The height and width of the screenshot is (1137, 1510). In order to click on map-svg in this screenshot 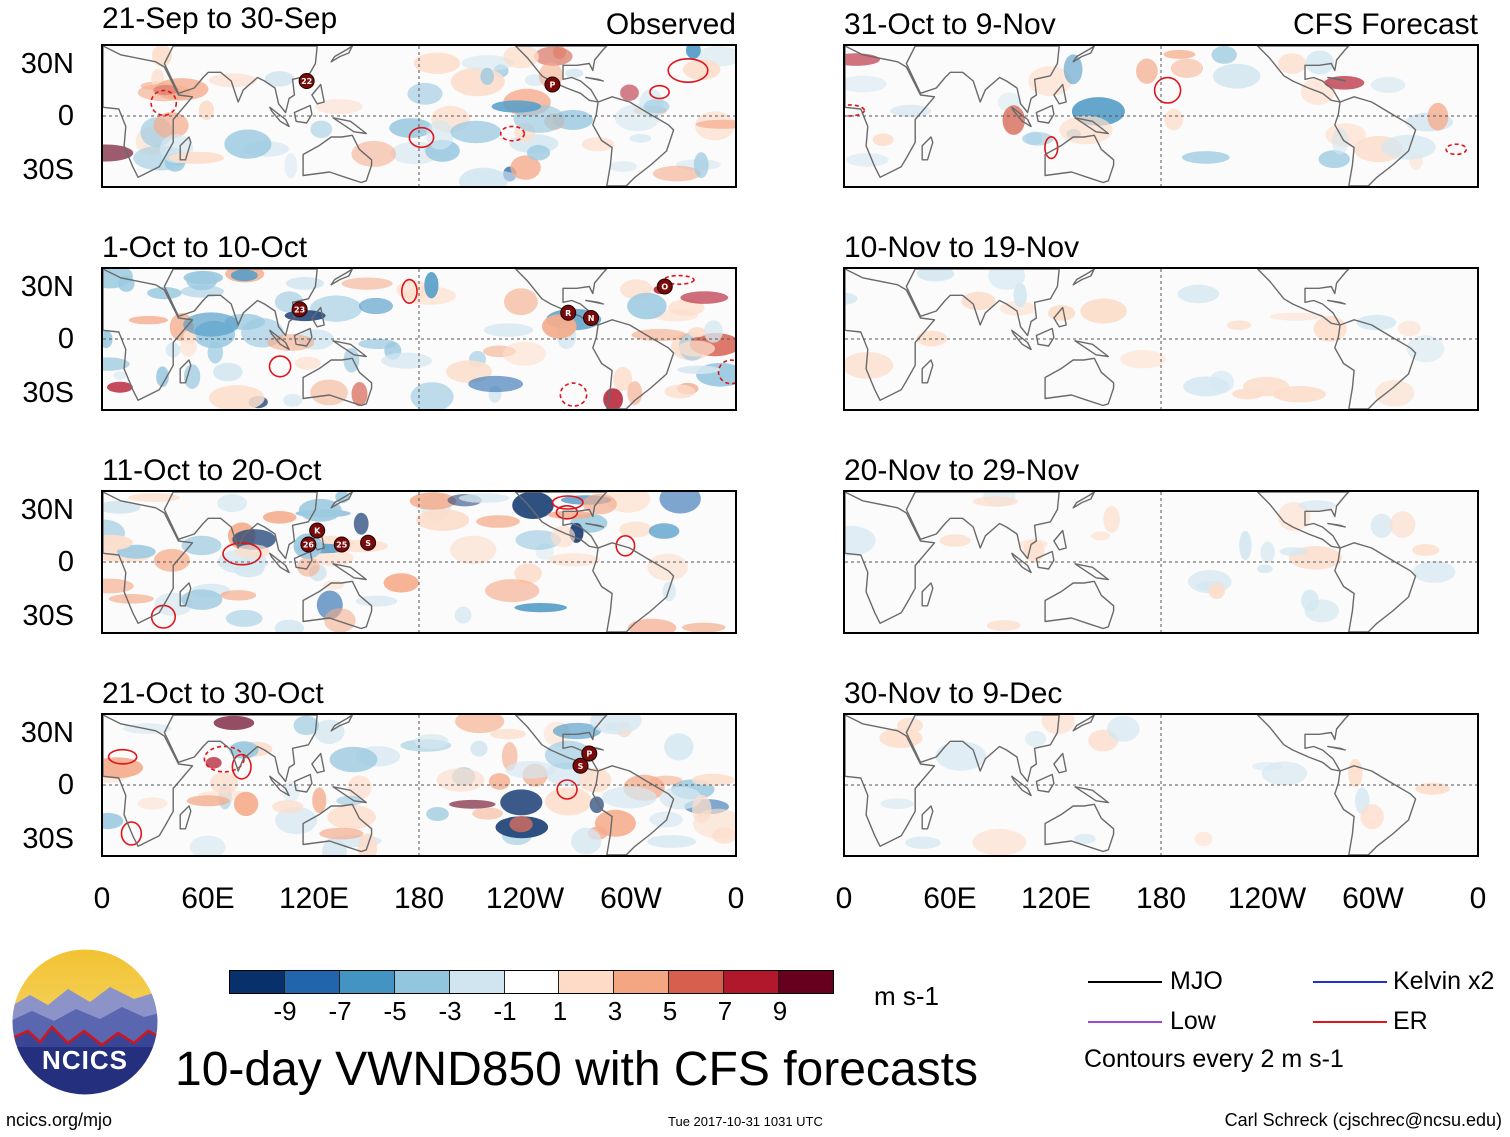, I will do `click(1161, 785)`.